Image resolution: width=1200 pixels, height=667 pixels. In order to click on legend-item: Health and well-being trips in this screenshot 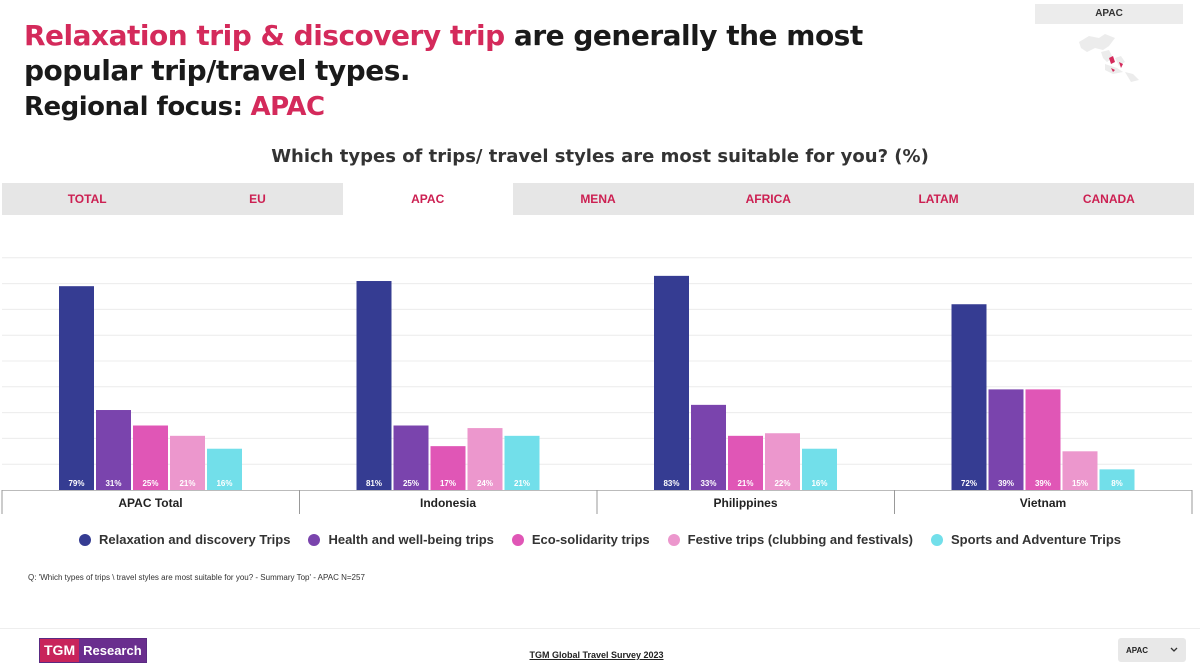, I will do `click(401, 539)`.